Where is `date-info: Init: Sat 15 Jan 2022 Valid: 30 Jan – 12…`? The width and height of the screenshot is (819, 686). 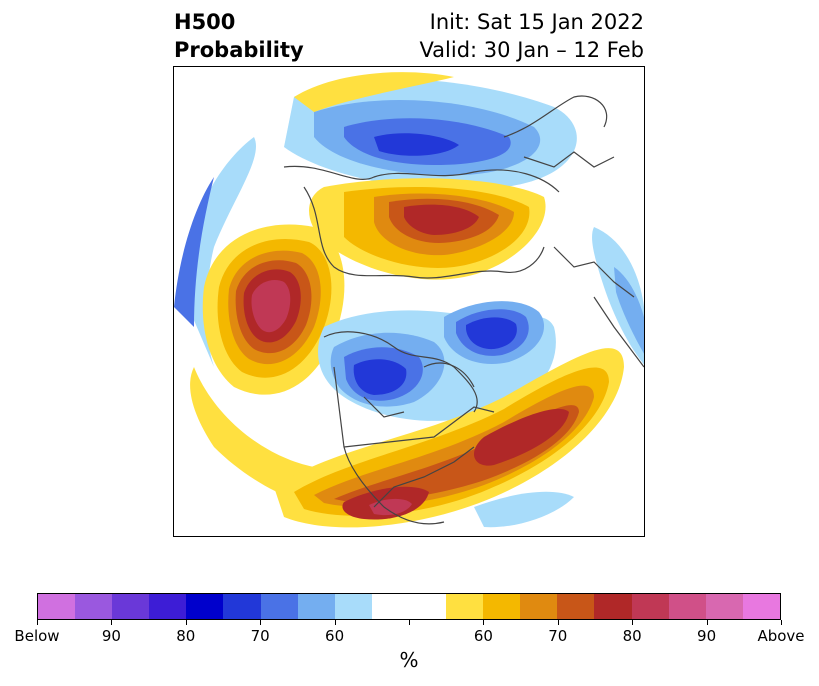
date-info: Init: Sat 15 Jan 2022 Valid: 30 Jan – 12… is located at coordinates (531, 36).